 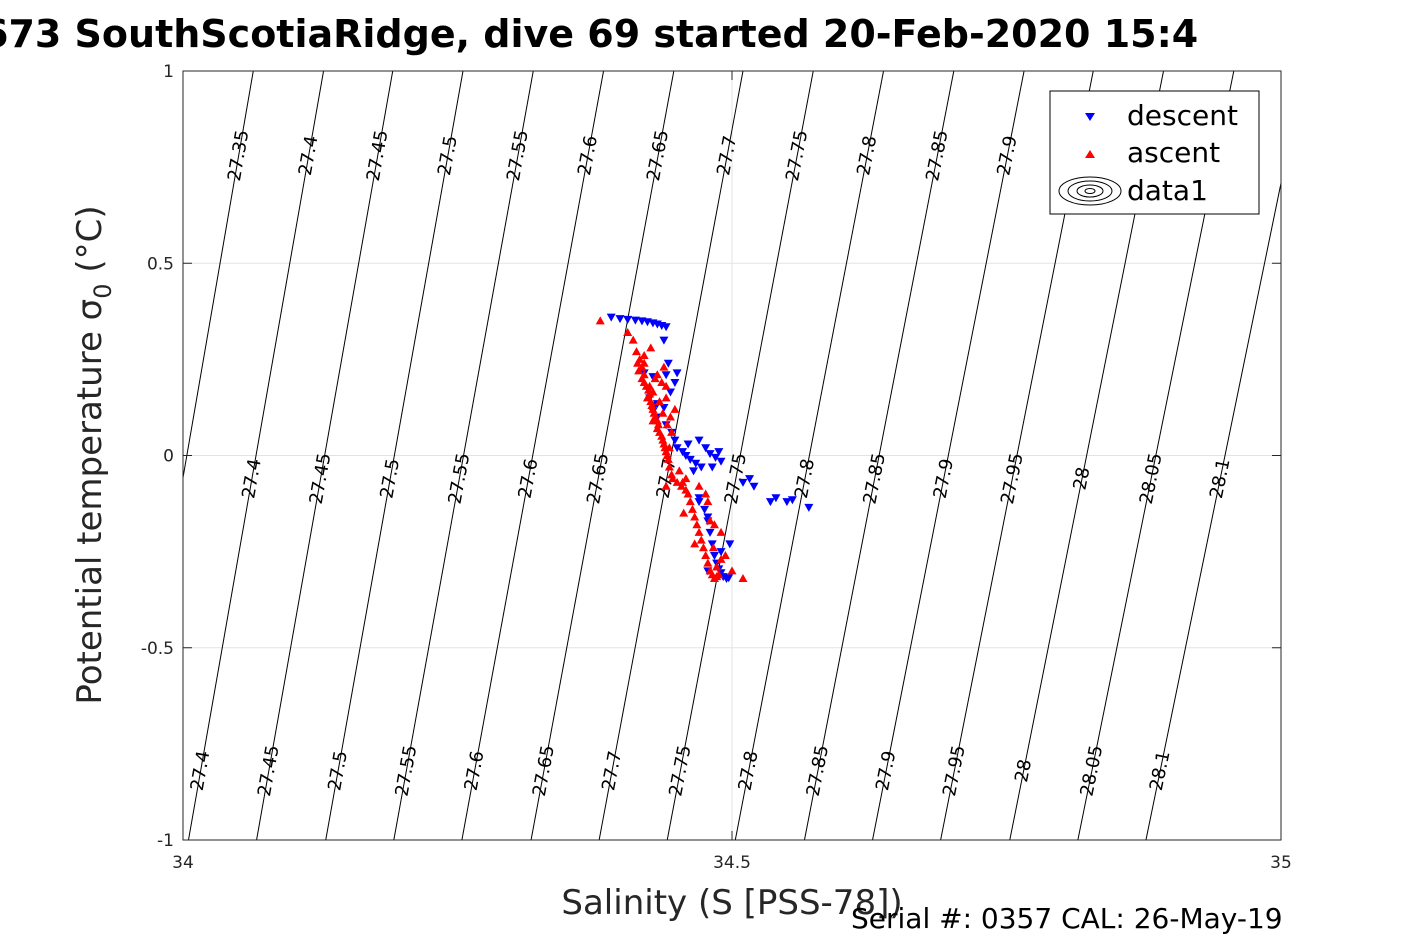 What do you see at coordinates (879, 455) in the screenshot?
I see `contour-line-27.85` at bounding box center [879, 455].